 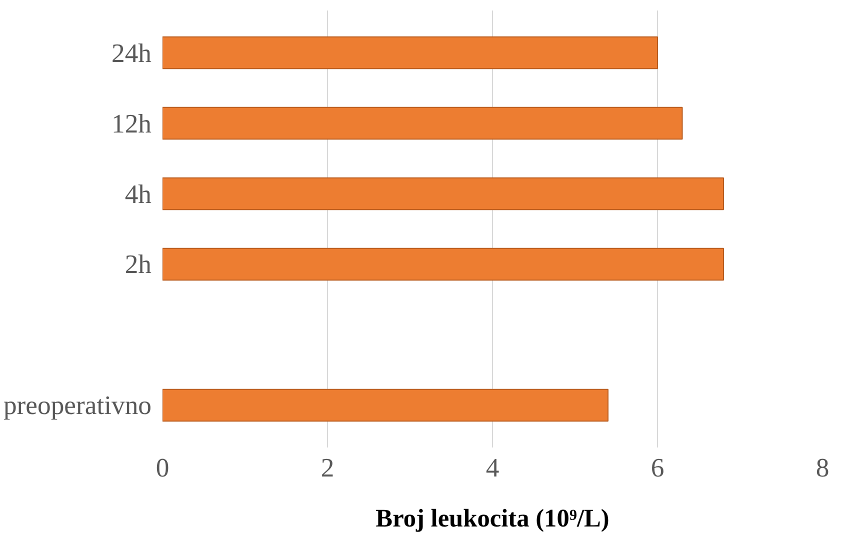 I want to click on y-tick-label: 12h, so click(x=132, y=123).